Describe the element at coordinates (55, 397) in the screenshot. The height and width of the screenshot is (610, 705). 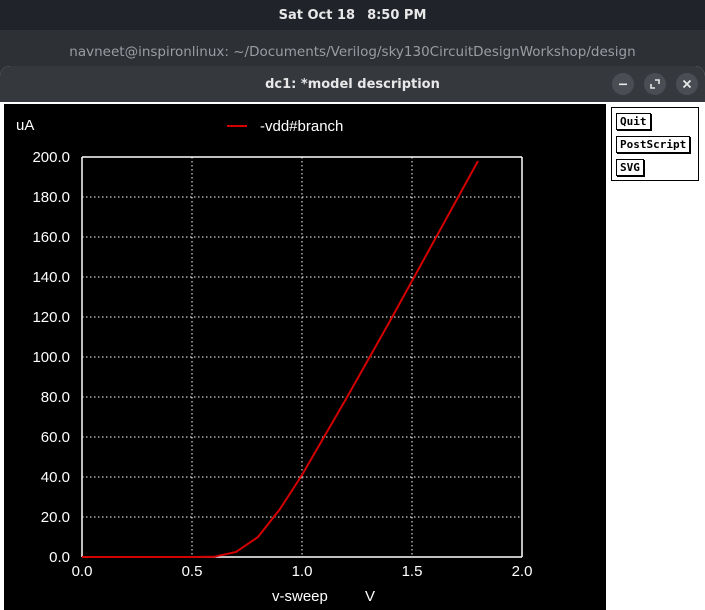
I see `y-tick-label: 80.0` at that location.